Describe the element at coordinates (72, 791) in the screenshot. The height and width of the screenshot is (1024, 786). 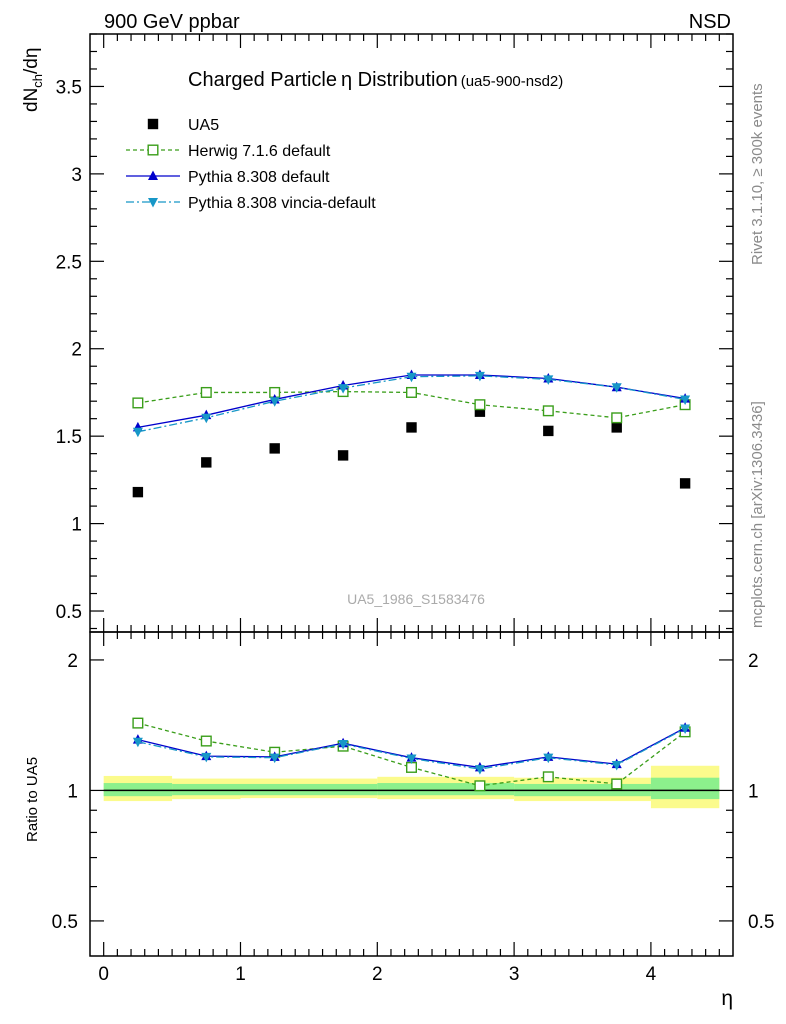
I see `y-tick-label-ratio-left: 1` at that location.